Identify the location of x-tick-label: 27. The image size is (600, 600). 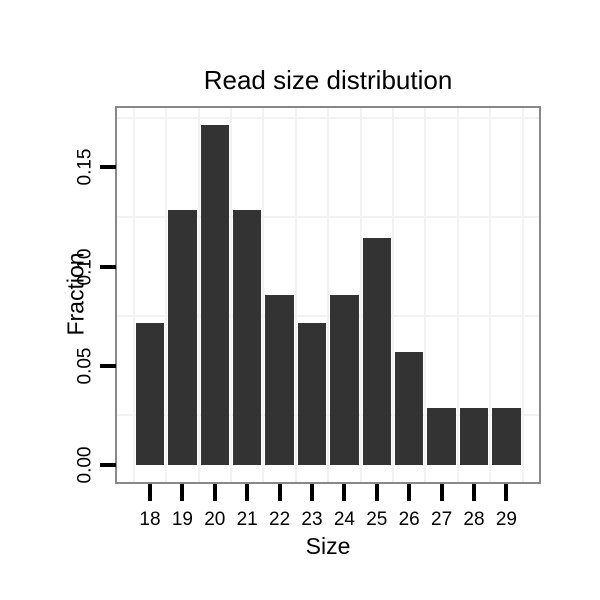
(442, 519).